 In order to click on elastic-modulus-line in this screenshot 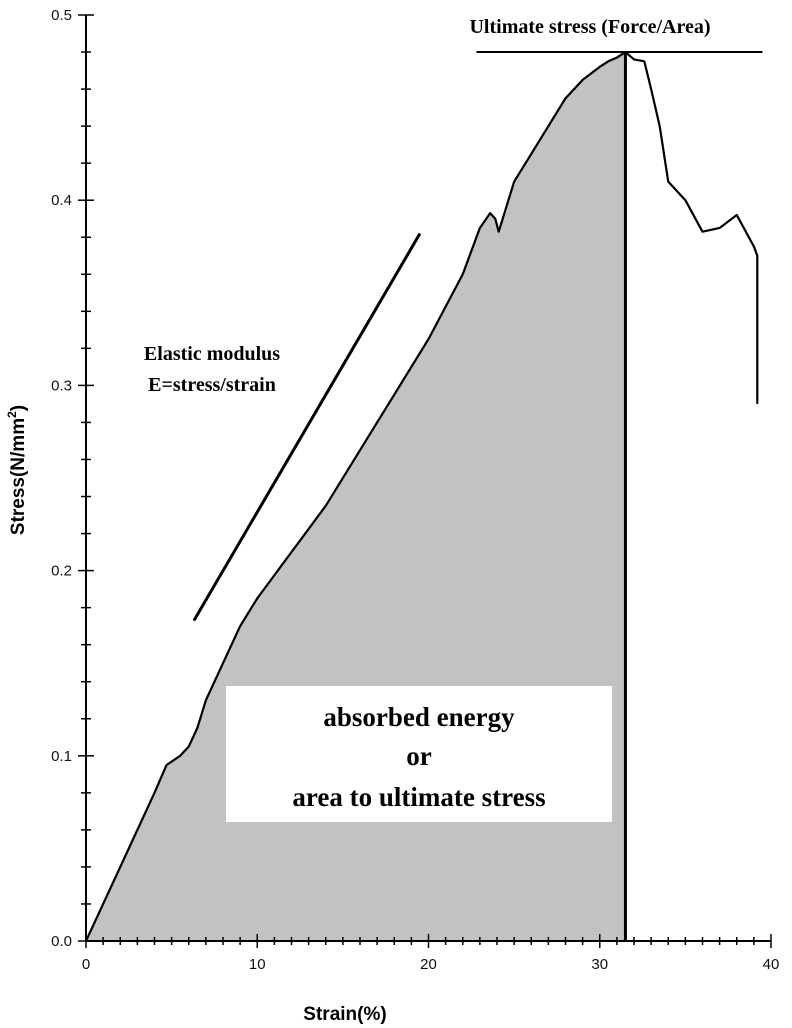, I will do `click(307, 427)`.